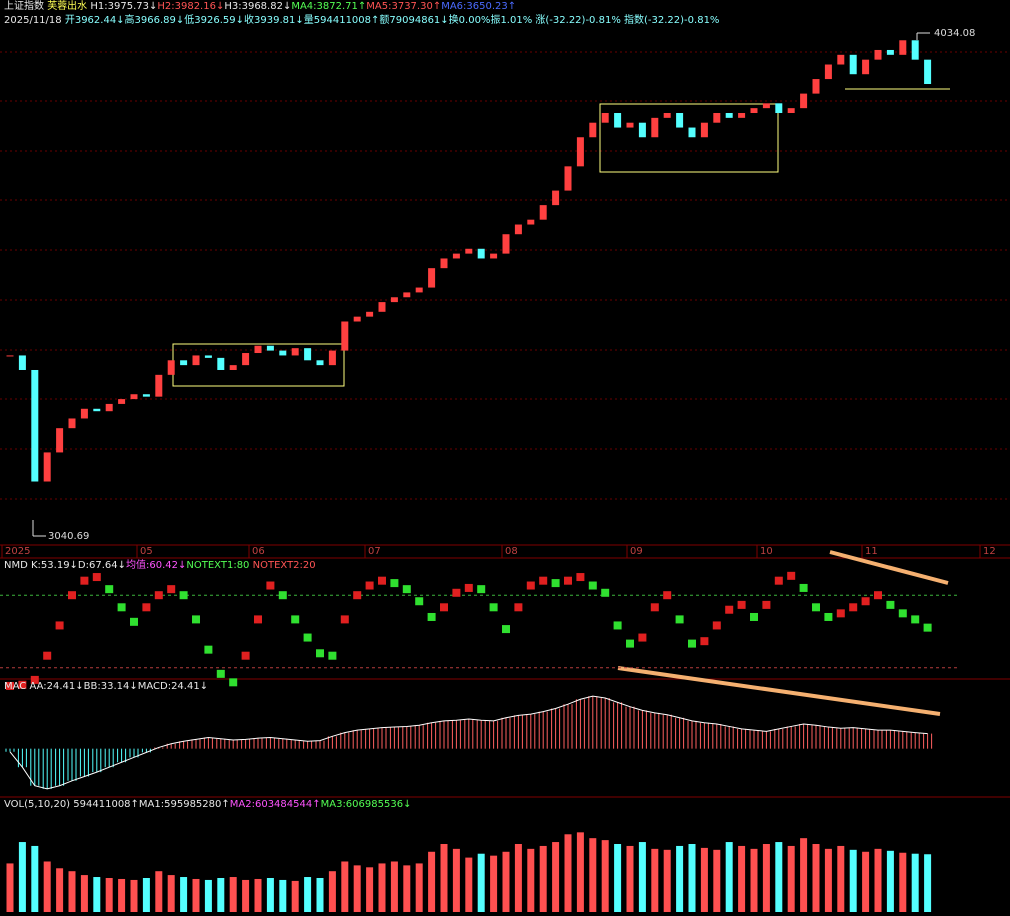  Describe the element at coordinates (871, 551) in the screenshot. I see `month-label: 11` at that location.